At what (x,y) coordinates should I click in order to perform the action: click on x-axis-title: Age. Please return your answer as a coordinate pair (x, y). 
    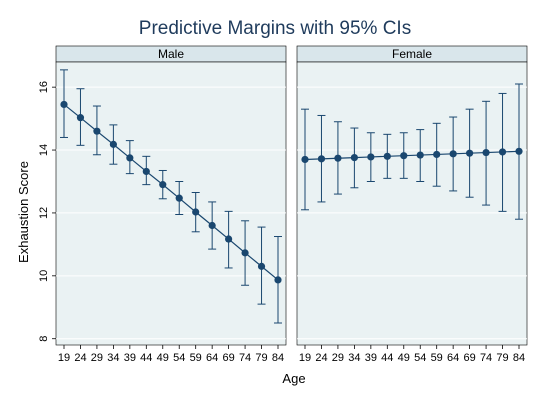
    Looking at the image, I should click on (293, 378).